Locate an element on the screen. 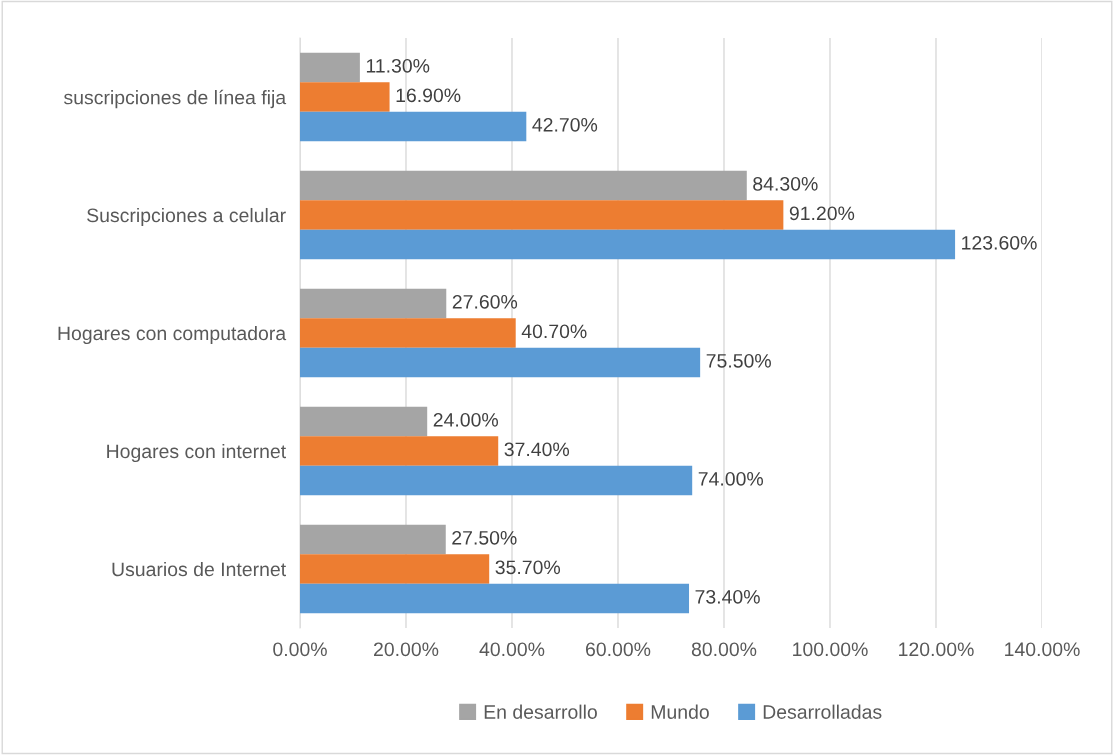 The height and width of the screenshot is (755, 1114). data-label: 24.00% is located at coordinates (466, 419).